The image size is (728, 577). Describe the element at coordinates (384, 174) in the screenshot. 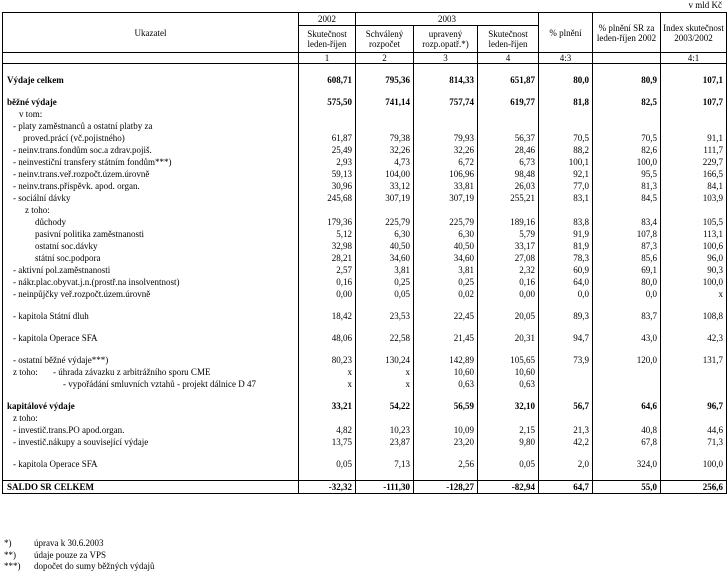

I see `value-cell: 104,00` at that location.